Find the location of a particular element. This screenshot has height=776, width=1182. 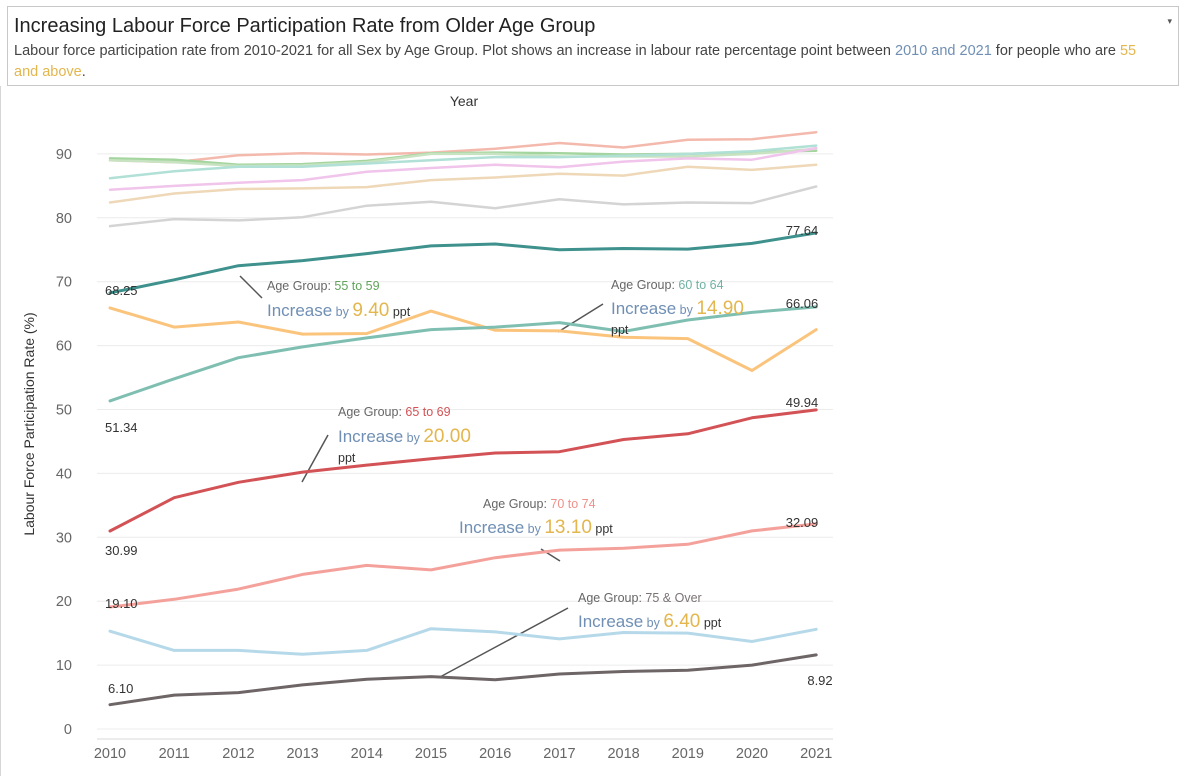

annotation-group-label: Age Group: 70 to 74 is located at coordinates (539, 504).